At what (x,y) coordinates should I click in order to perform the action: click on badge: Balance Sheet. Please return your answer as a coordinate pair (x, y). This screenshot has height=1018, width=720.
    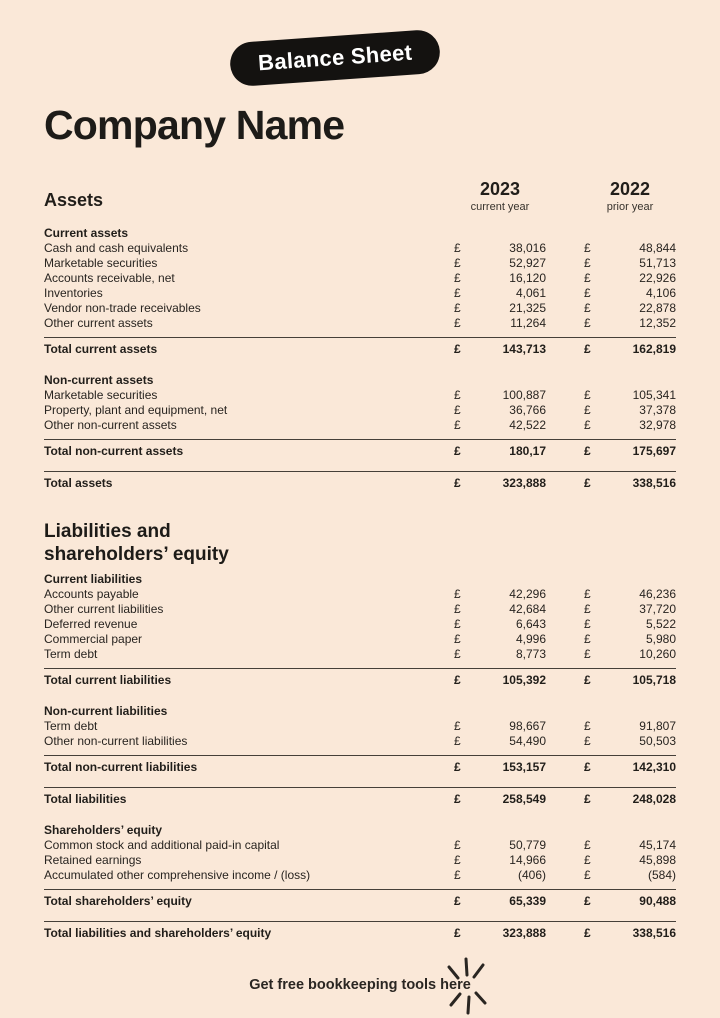
    Looking at the image, I should click on (335, 58).